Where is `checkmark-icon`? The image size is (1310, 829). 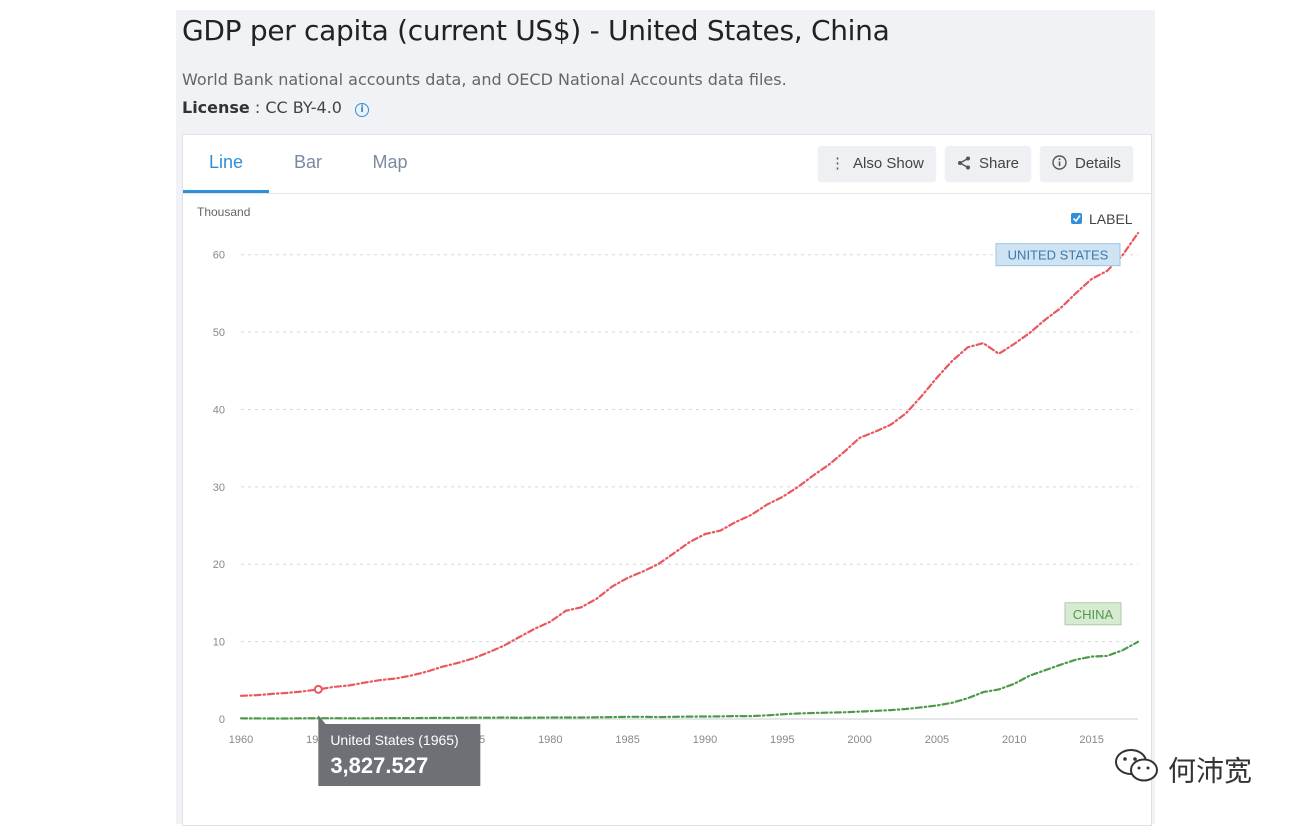 checkmark-icon is located at coordinates (1076, 219).